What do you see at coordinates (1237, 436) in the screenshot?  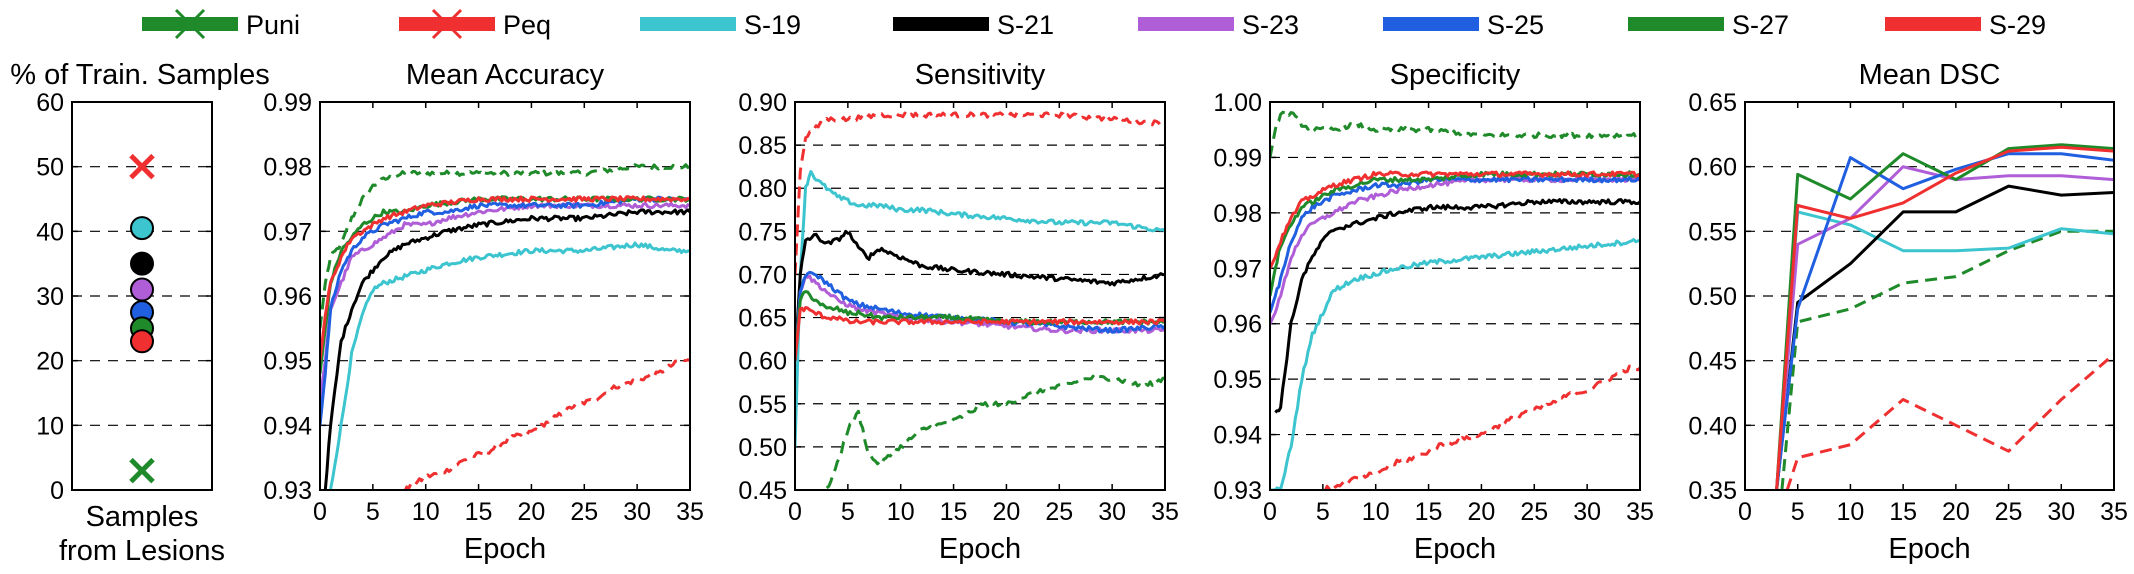 I see `y-tick-label: 0.94` at bounding box center [1237, 436].